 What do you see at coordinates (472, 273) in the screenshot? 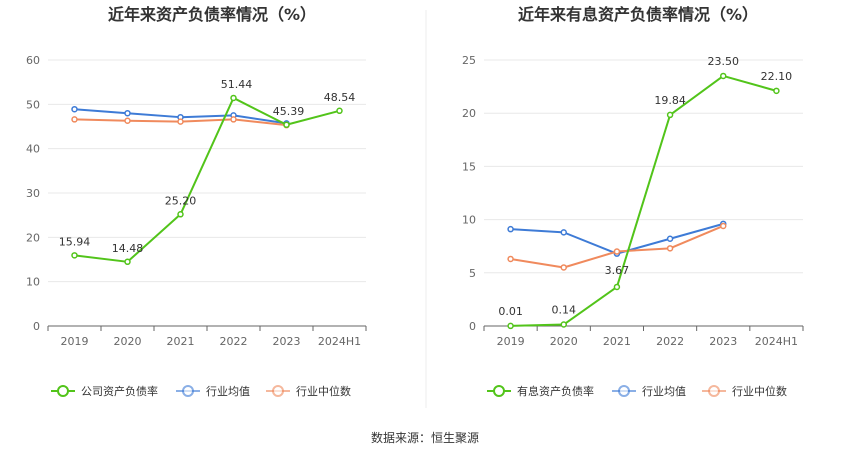
I see `y-tick-label: 5` at bounding box center [472, 273].